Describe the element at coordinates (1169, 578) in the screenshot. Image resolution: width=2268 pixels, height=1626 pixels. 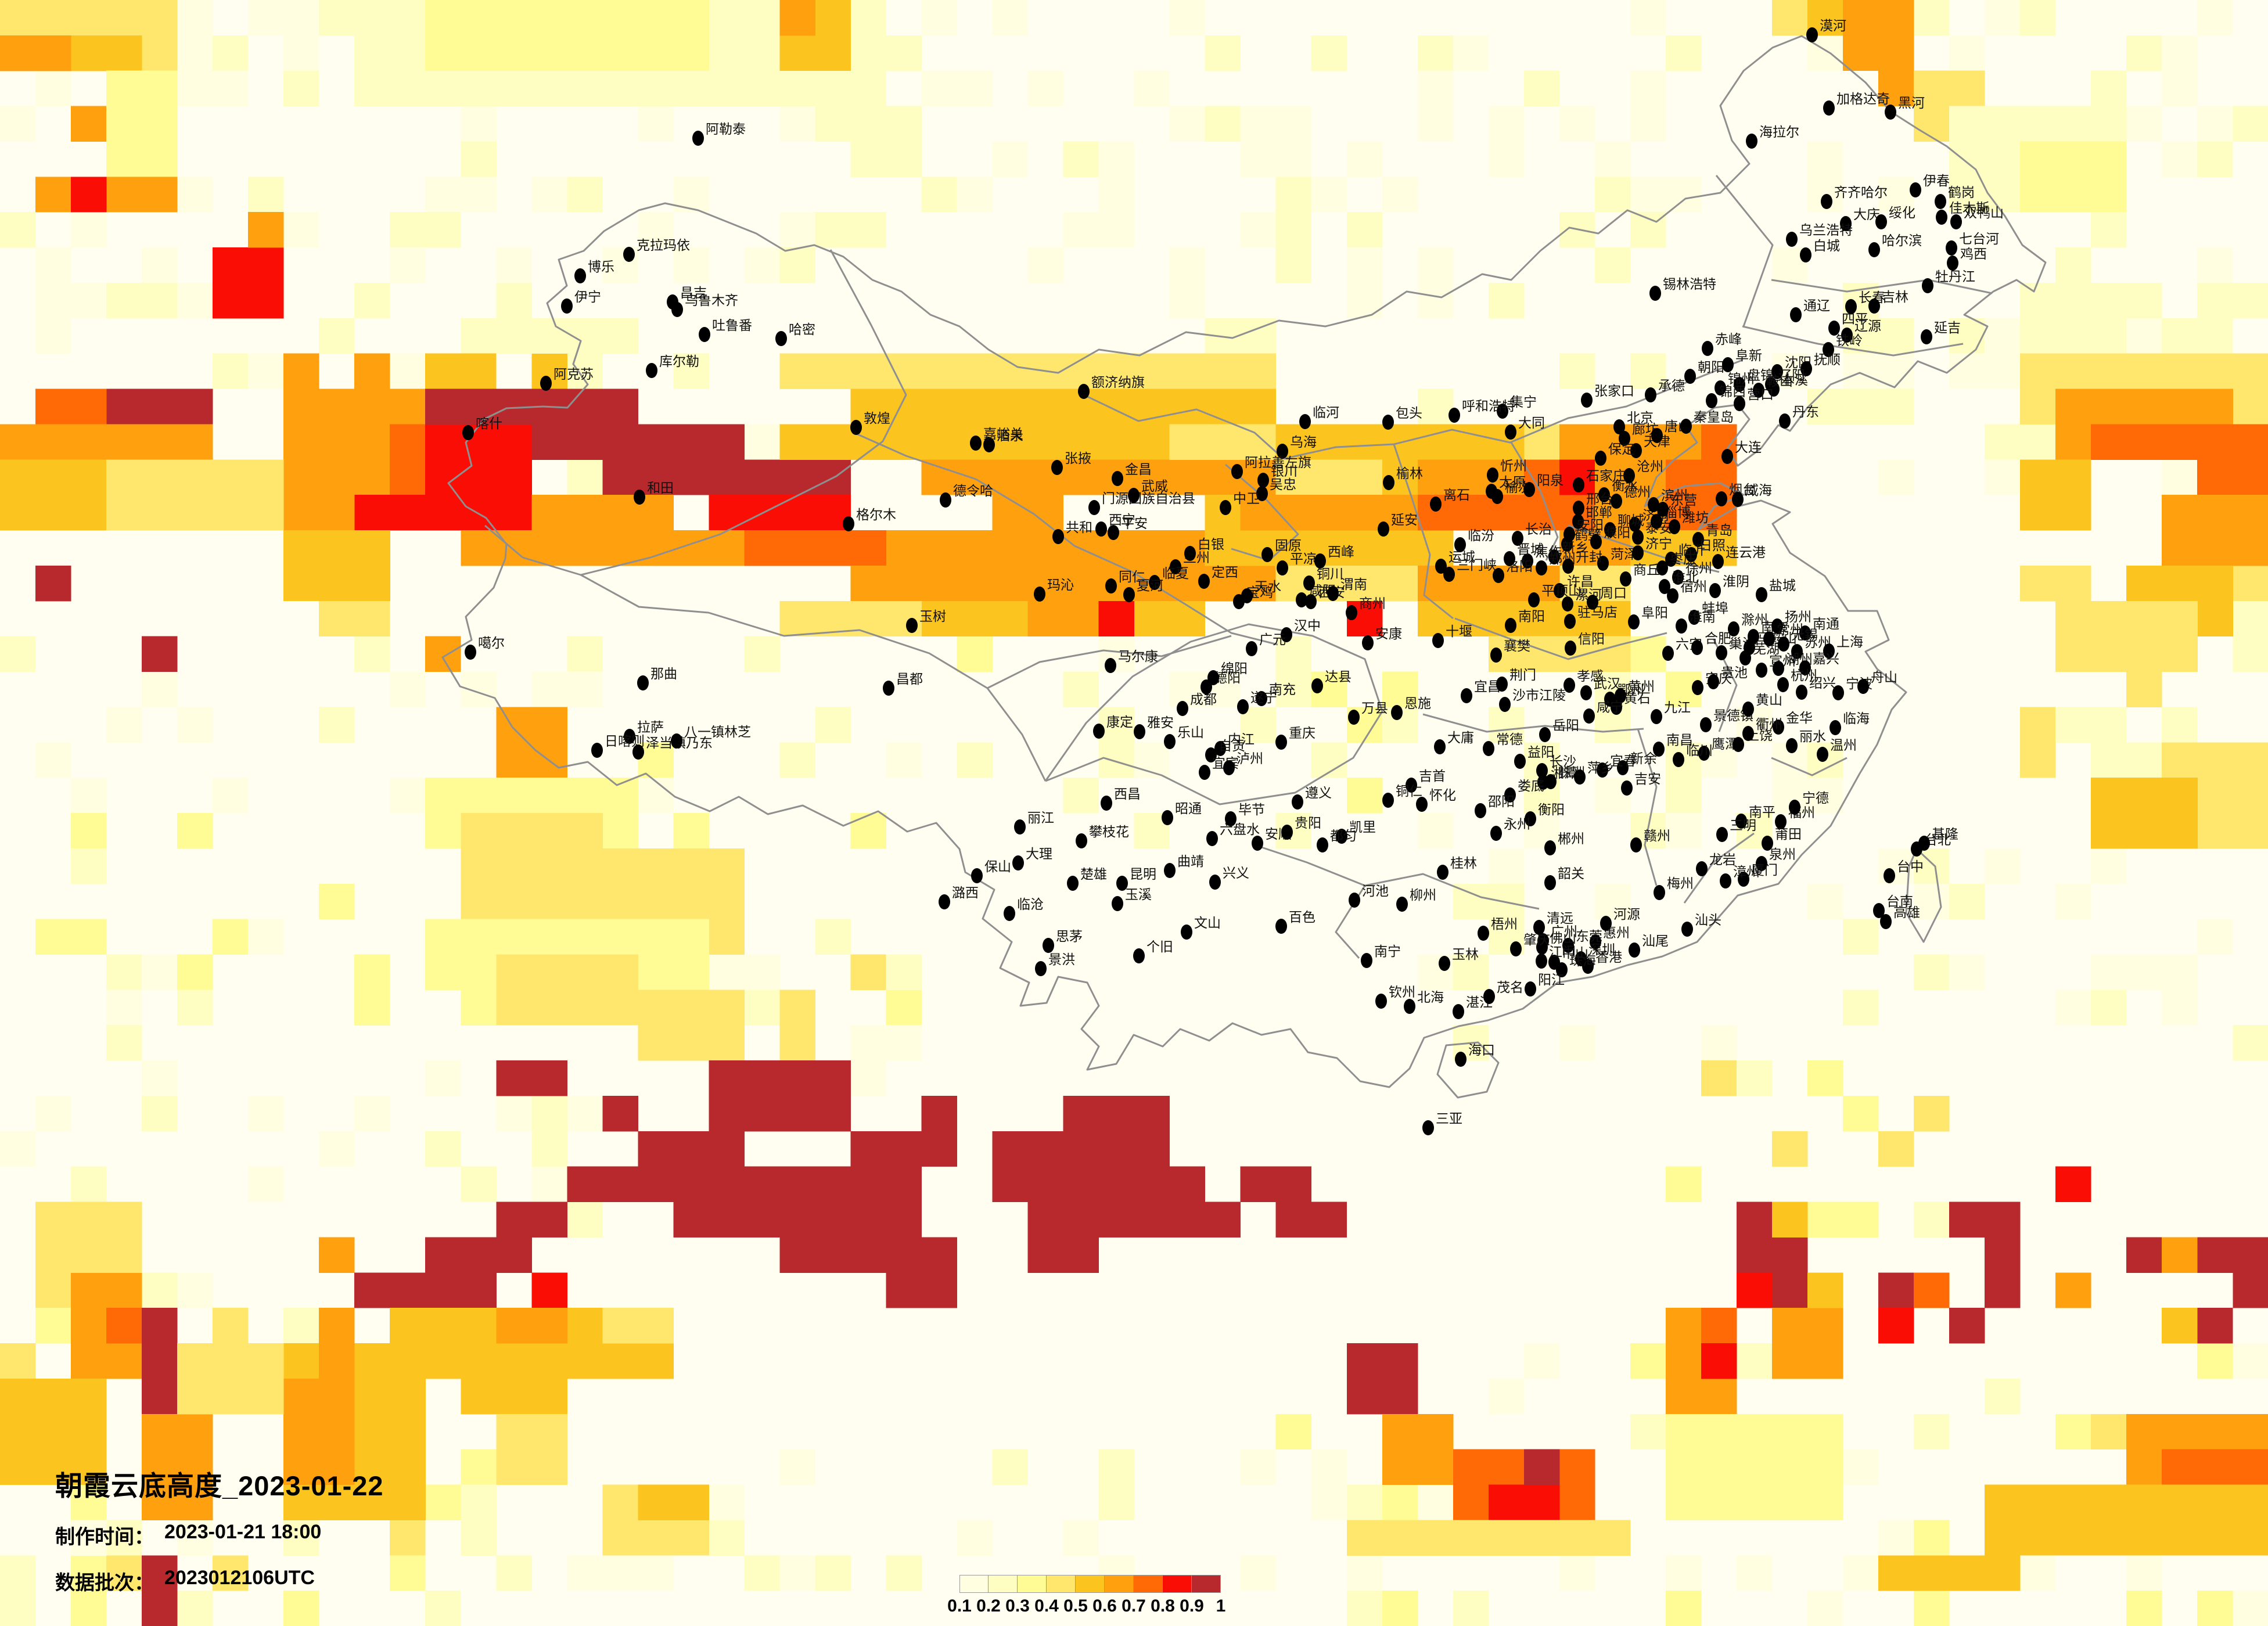
I see `city-marker: 临夏` at that location.